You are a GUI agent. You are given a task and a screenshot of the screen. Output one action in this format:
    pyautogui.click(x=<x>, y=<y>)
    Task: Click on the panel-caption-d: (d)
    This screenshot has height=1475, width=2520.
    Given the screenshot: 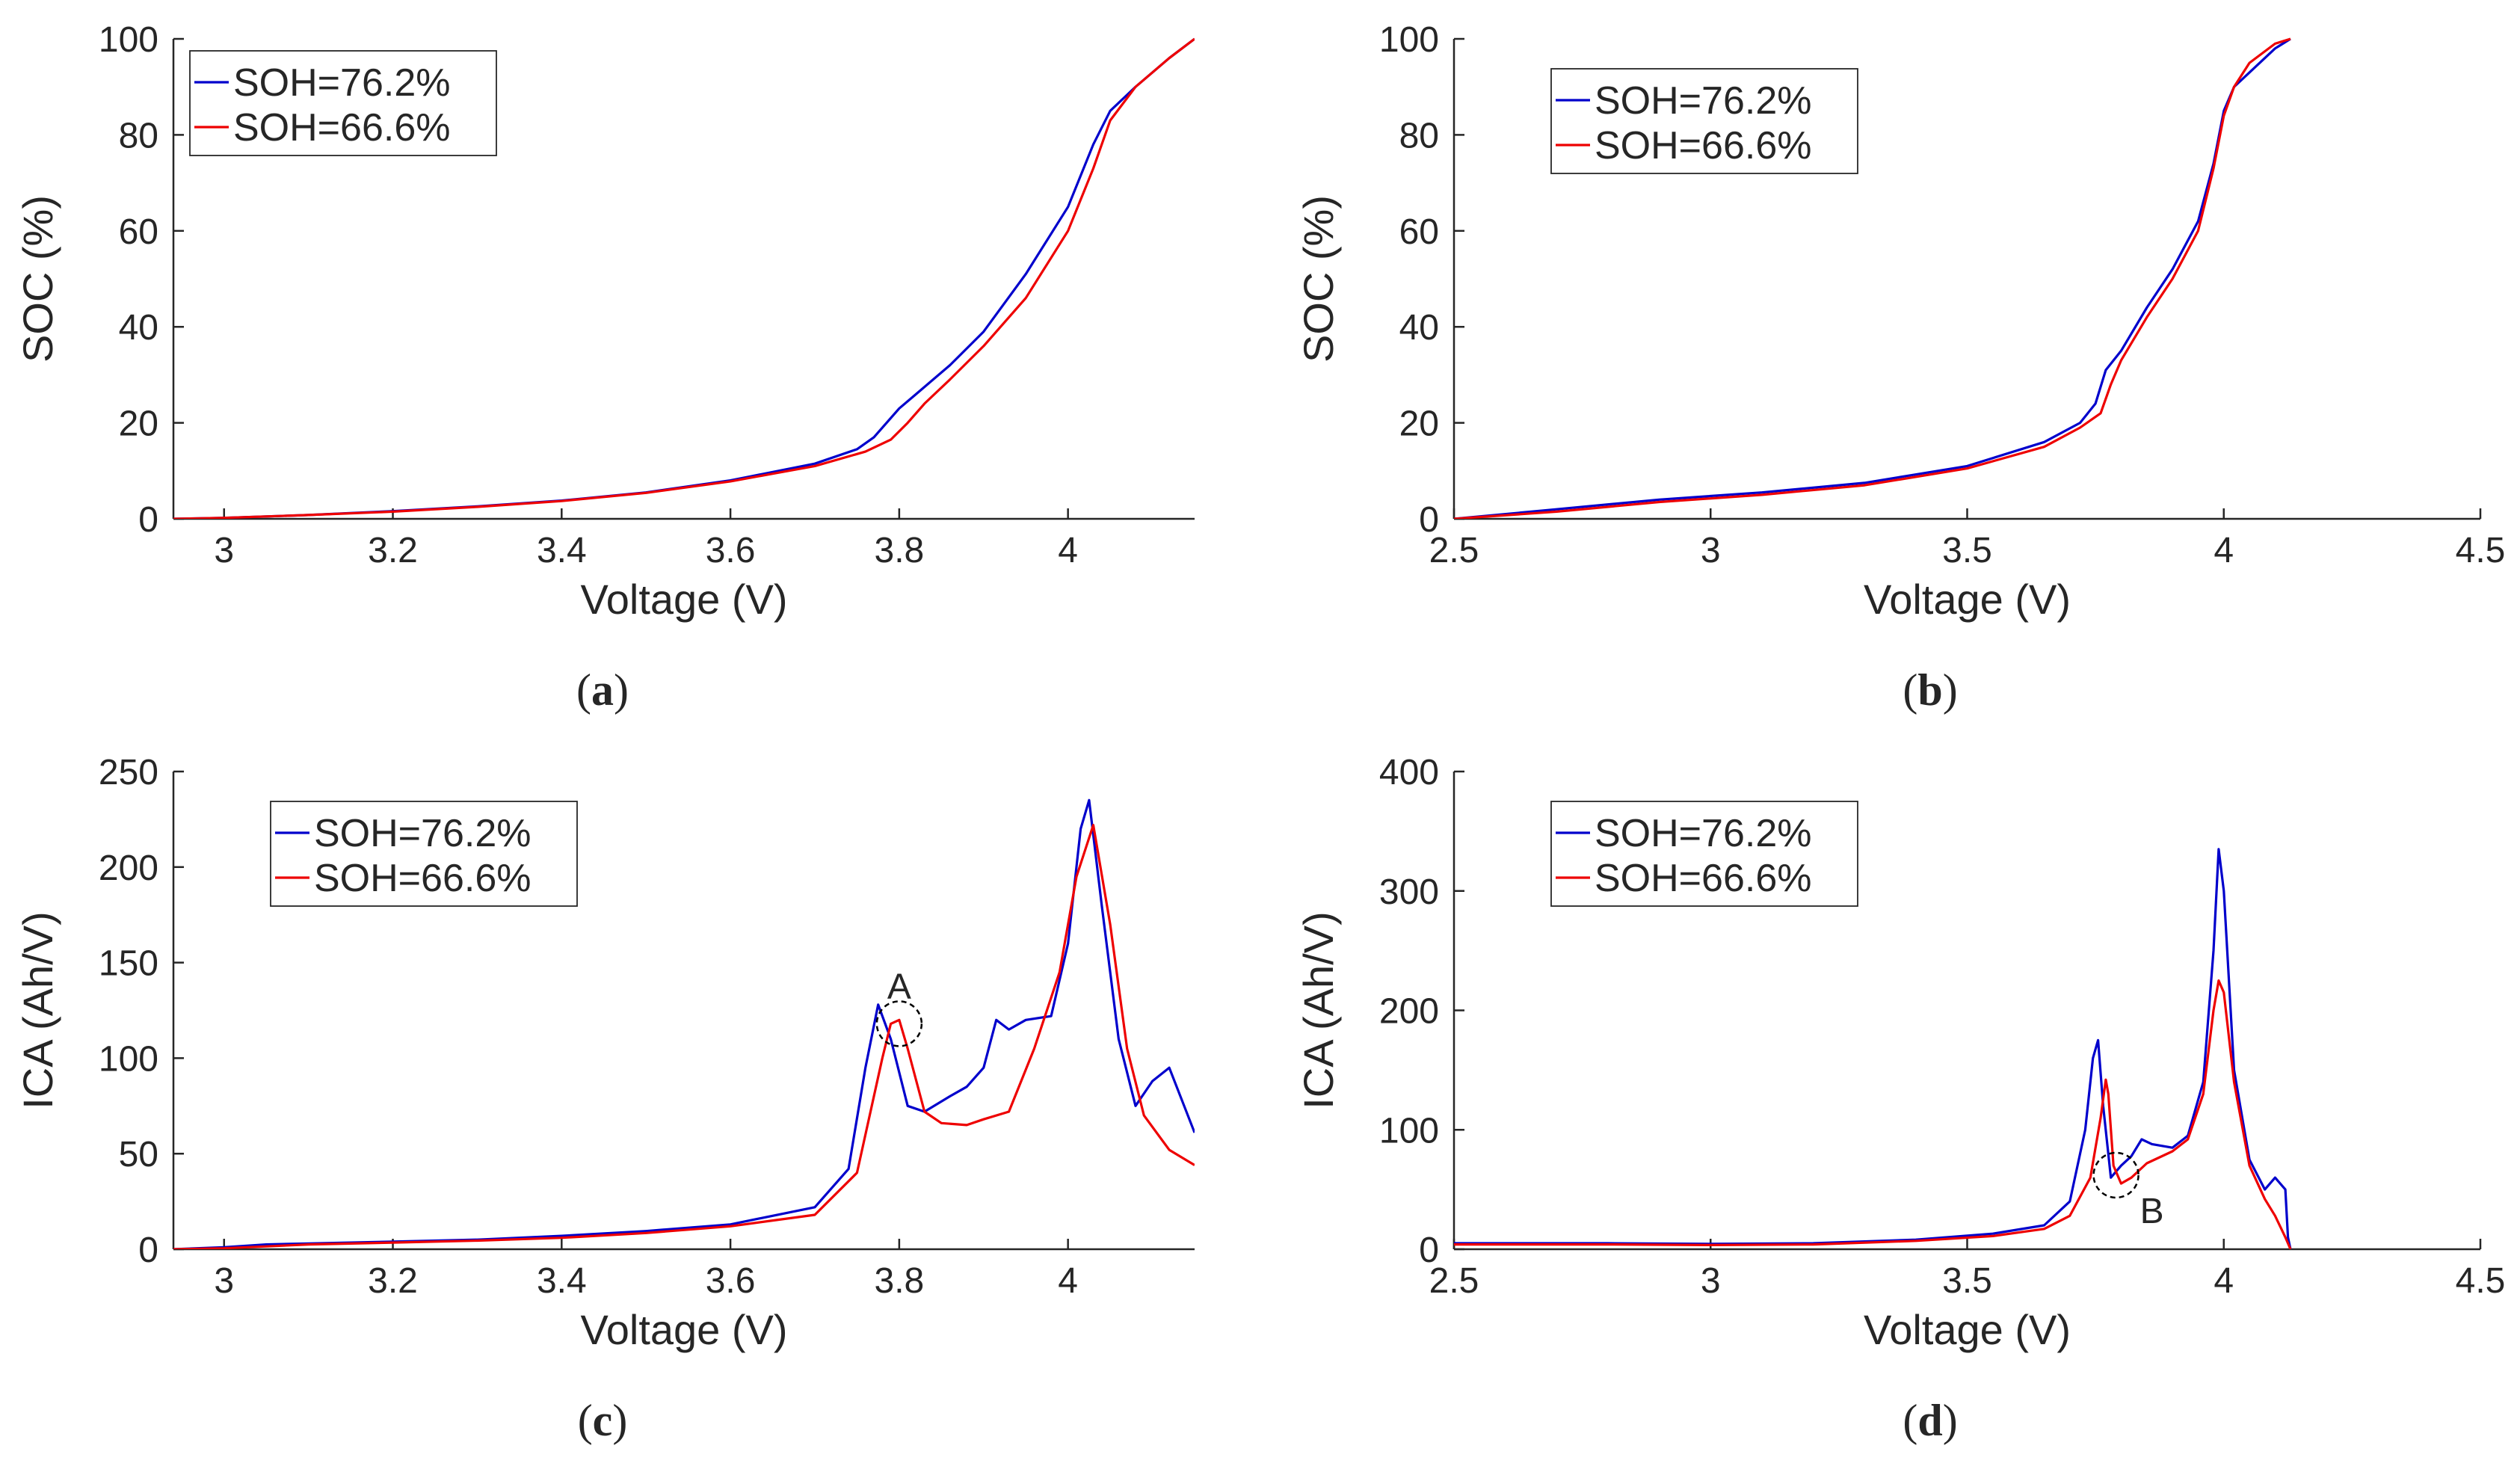 What is the action you would take?
    pyautogui.click(x=1930, y=1420)
    